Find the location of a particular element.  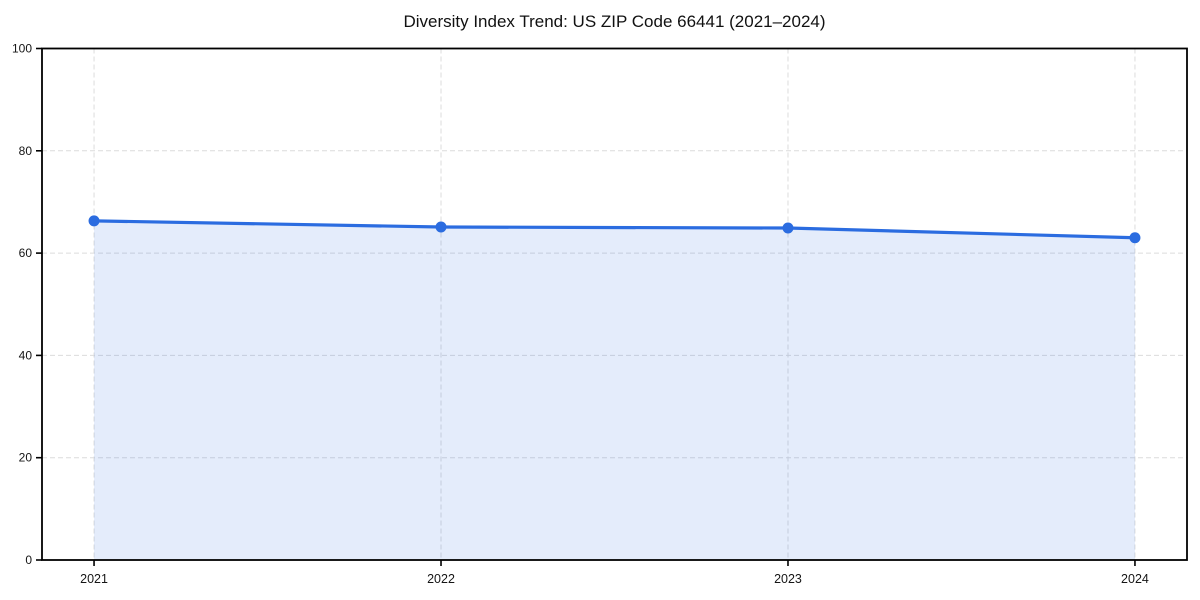

y-axis-tick-label: 60 is located at coordinates (26, 253).